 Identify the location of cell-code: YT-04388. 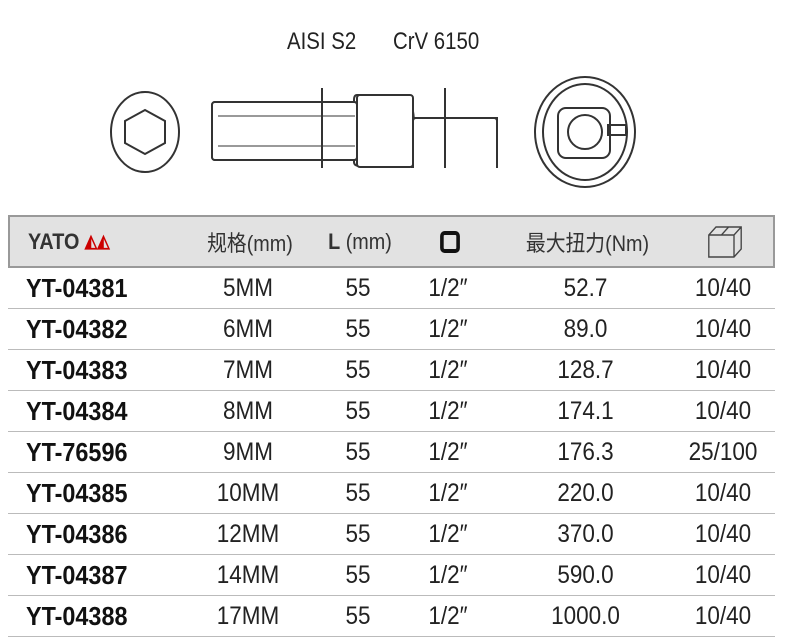
(77, 615).